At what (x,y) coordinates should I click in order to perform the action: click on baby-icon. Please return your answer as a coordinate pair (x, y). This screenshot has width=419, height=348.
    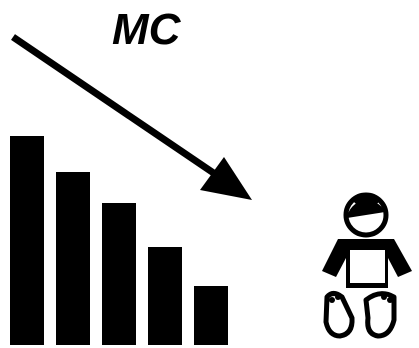
    Looking at the image, I should click on (367, 265).